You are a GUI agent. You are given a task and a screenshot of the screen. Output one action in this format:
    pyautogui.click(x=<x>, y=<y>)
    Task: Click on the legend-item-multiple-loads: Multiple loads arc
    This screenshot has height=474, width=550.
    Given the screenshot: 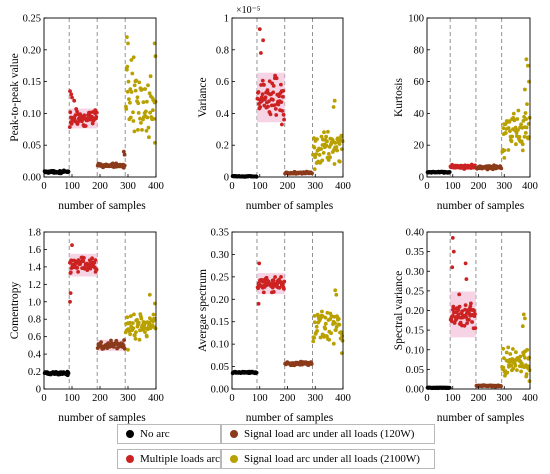 What is the action you would take?
    pyautogui.click(x=169, y=459)
    